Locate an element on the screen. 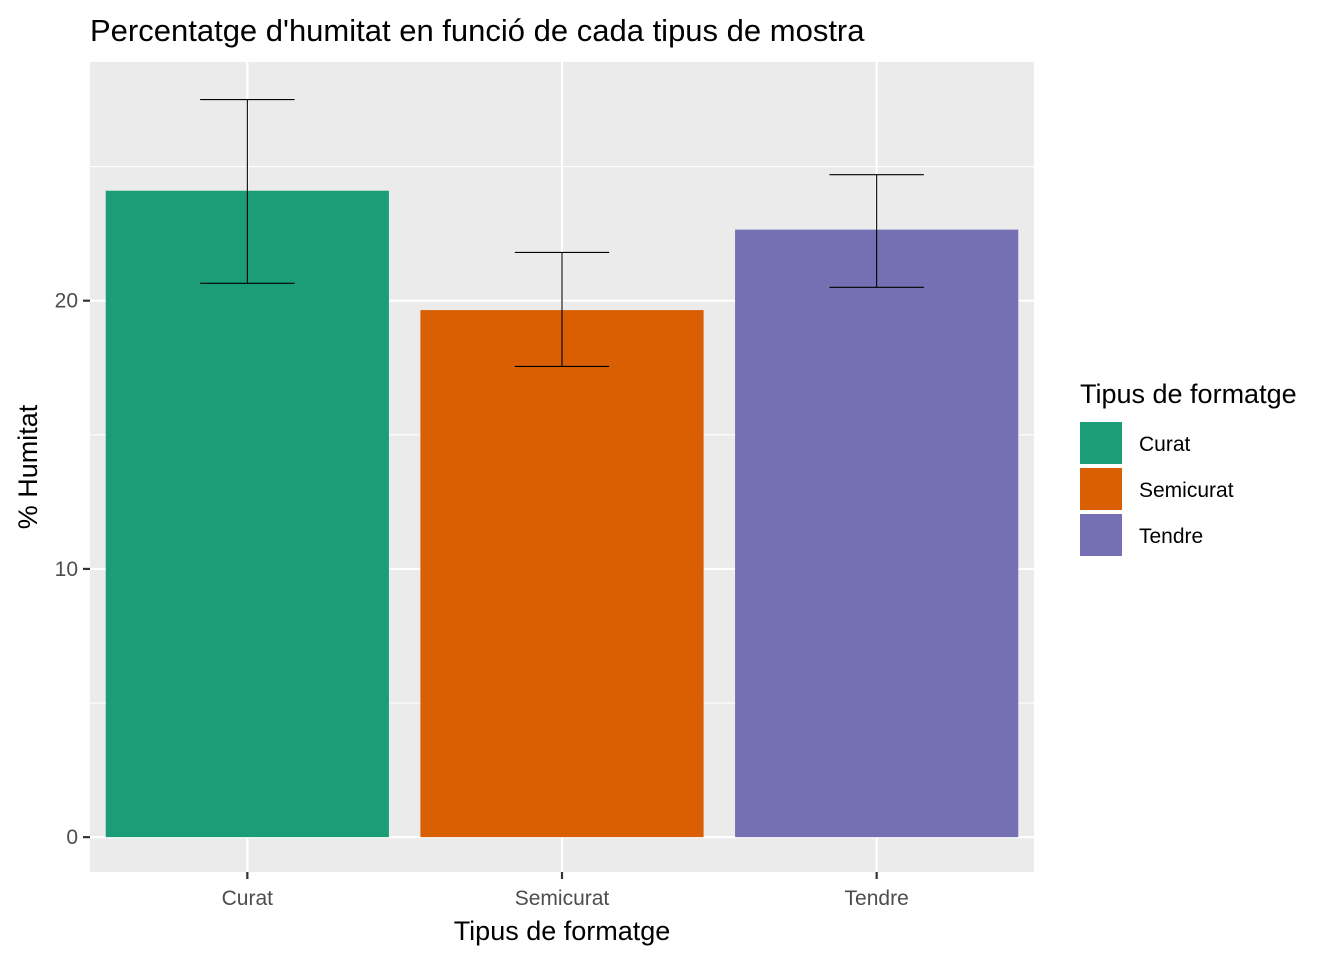  legend-label: Tendre is located at coordinates (1171, 536).